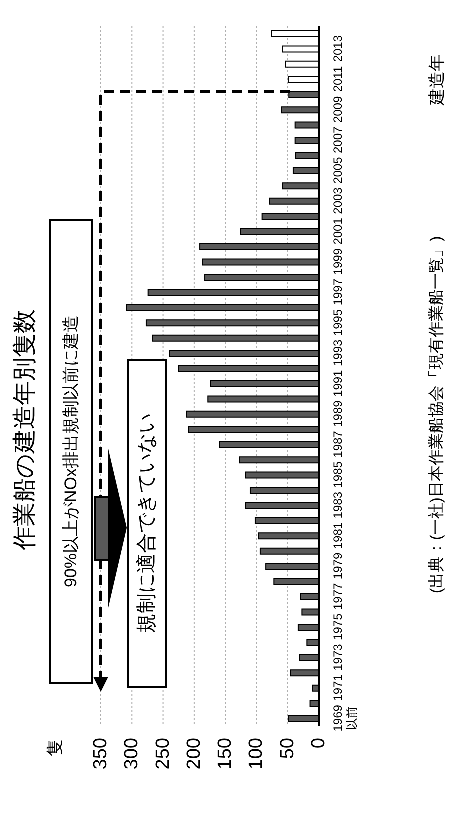  I want to click on text: 作業船の建造年別隻数, so click(25, 431).